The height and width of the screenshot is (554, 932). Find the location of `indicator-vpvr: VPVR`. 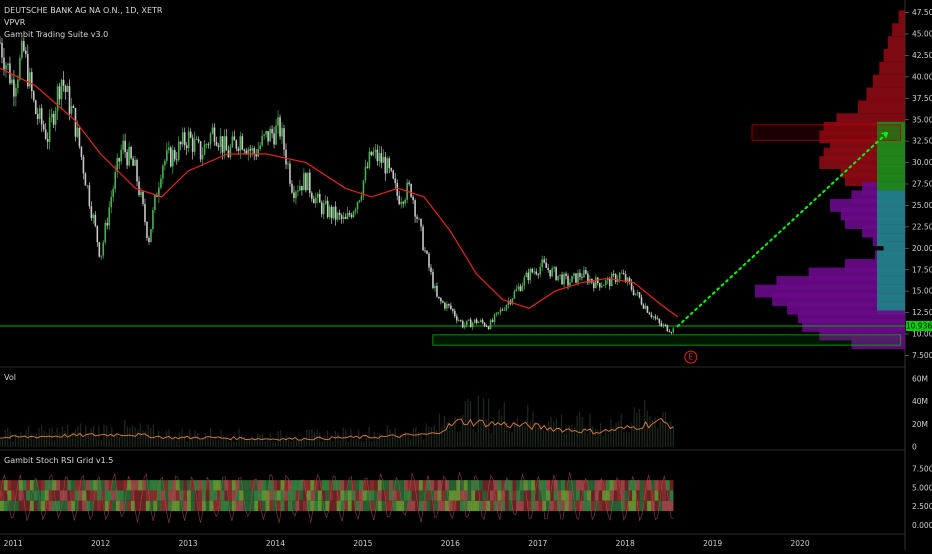

indicator-vpvr: VPVR is located at coordinates (15, 22).